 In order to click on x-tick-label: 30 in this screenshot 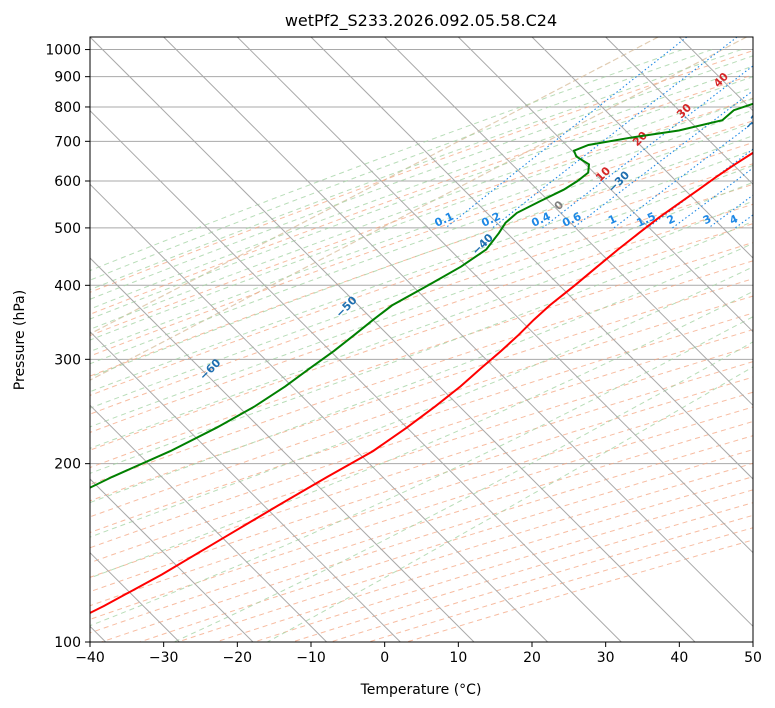, I will do `click(606, 658)`.